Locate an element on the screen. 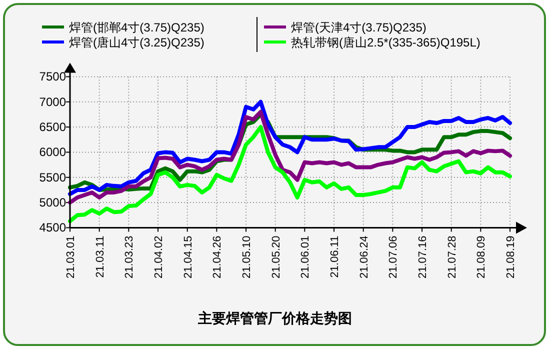 The height and width of the screenshot is (350, 550). x-tick-label: 21.04.02 is located at coordinates (159, 257).